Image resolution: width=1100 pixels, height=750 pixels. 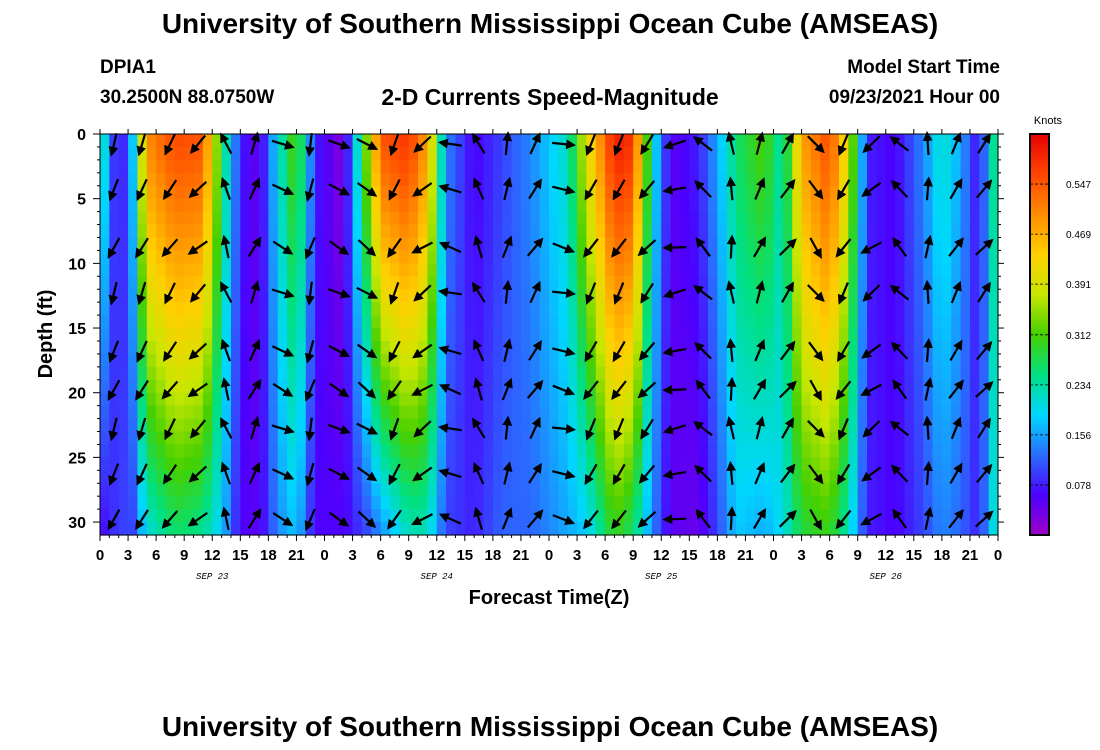 What do you see at coordinates (46, 334) in the screenshot?
I see `y-axis-label: Depth (ft)` at bounding box center [46, 334].